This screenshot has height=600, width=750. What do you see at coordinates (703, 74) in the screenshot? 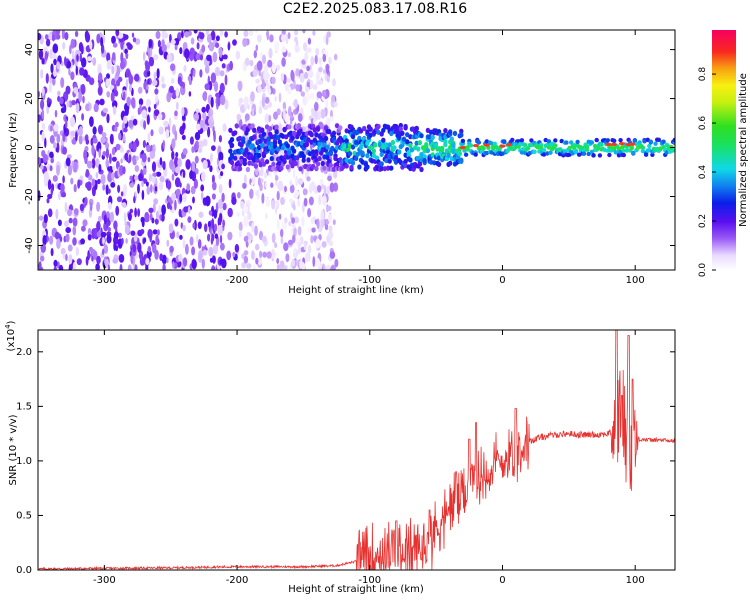
I see `colorbar-tick-label: 0.8` at bounding box center [703, 74].